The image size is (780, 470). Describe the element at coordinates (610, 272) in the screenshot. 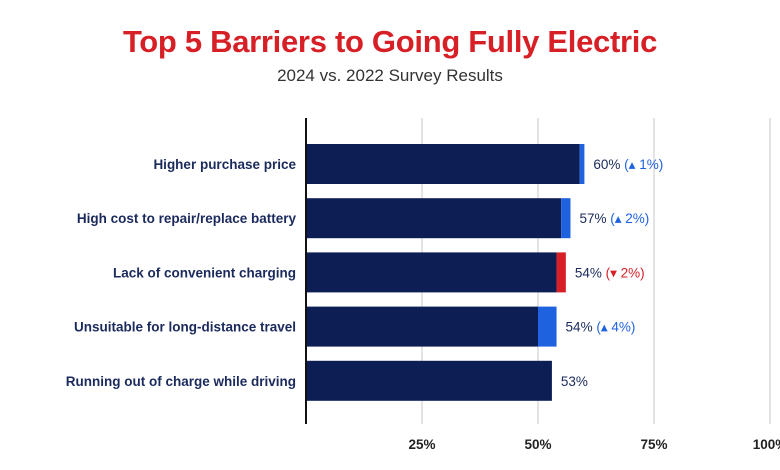

I see `value-label: 54% (▾ 2%)` at that location.